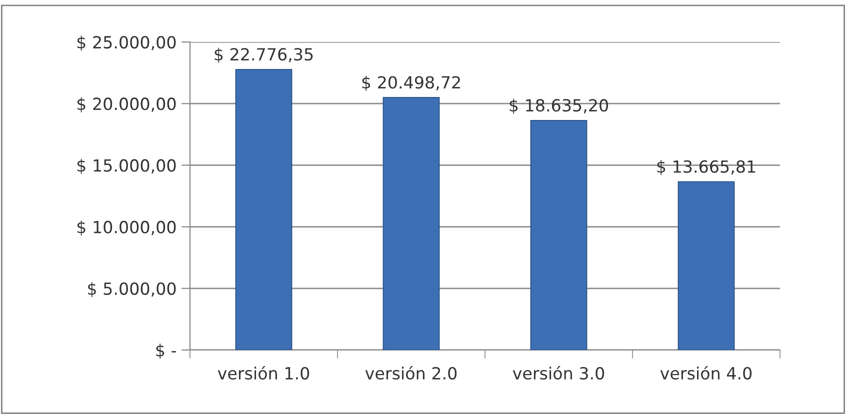 This screenshot has width=846, height=414. I want to click on y-tick-label: $ 10.000,00, so click(126, 228).